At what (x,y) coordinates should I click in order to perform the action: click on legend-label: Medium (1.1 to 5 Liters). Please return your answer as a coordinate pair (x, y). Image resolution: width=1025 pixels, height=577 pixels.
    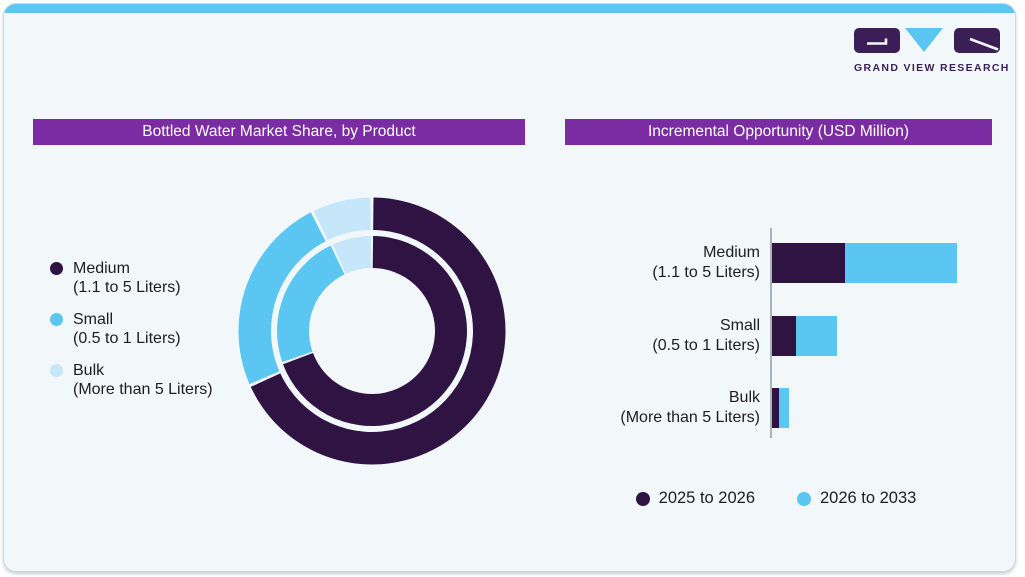
    Looking at the image, I should click on (127, 278).